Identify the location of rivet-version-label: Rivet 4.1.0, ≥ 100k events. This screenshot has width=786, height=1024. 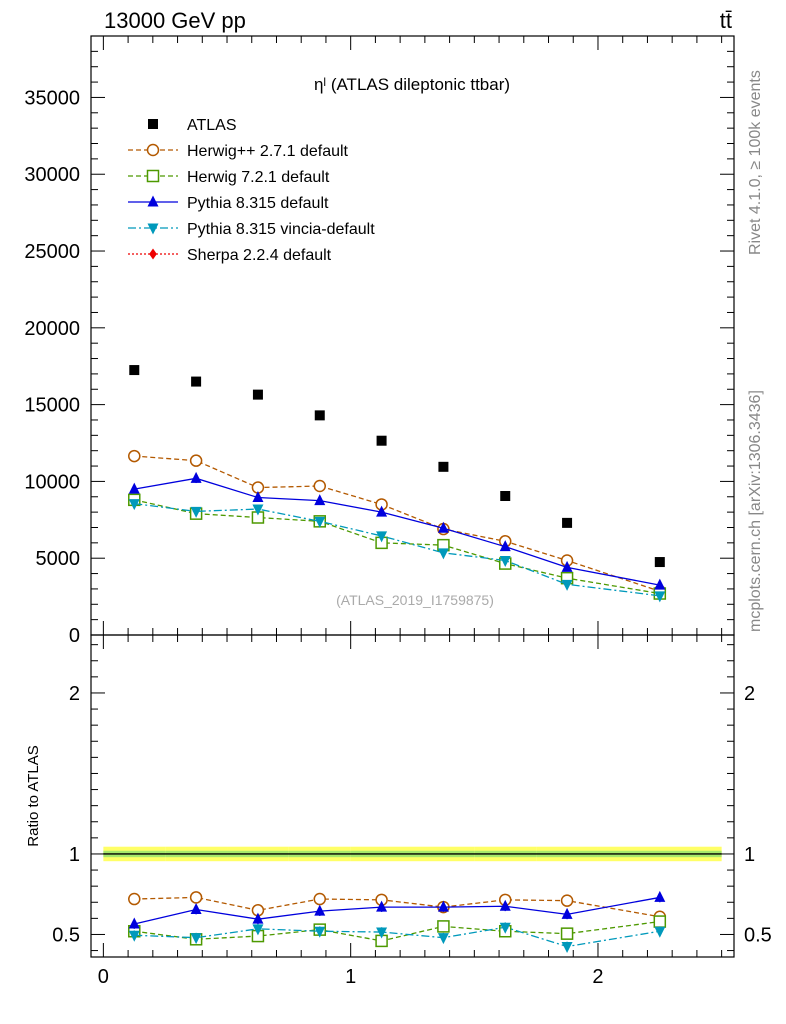
(755, 162).